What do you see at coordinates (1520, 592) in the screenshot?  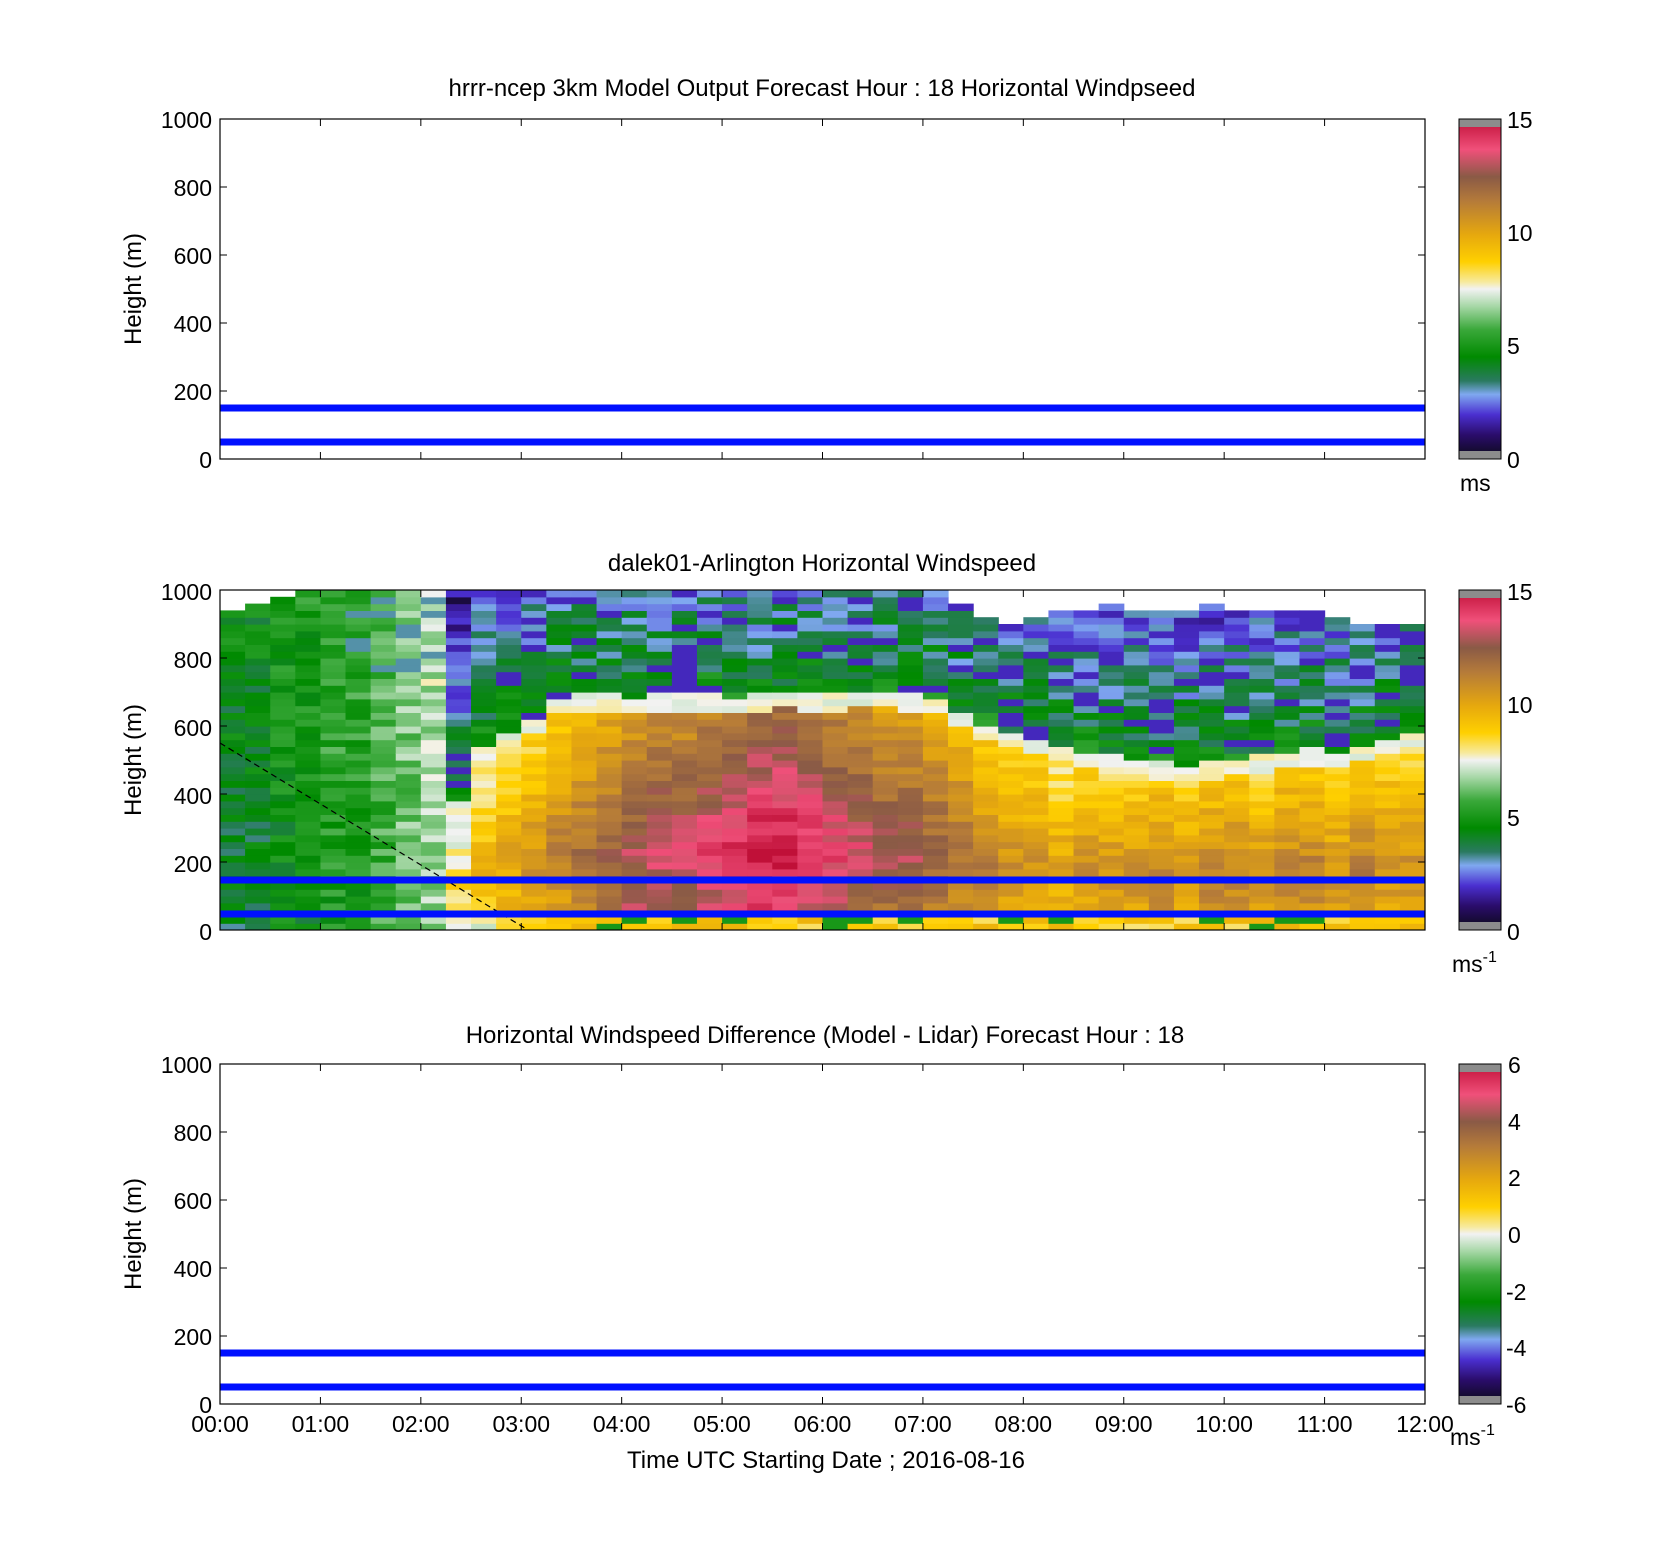 I see `panel-lidar-cb-tick-15: 15` at bounding box center [1520, 592].